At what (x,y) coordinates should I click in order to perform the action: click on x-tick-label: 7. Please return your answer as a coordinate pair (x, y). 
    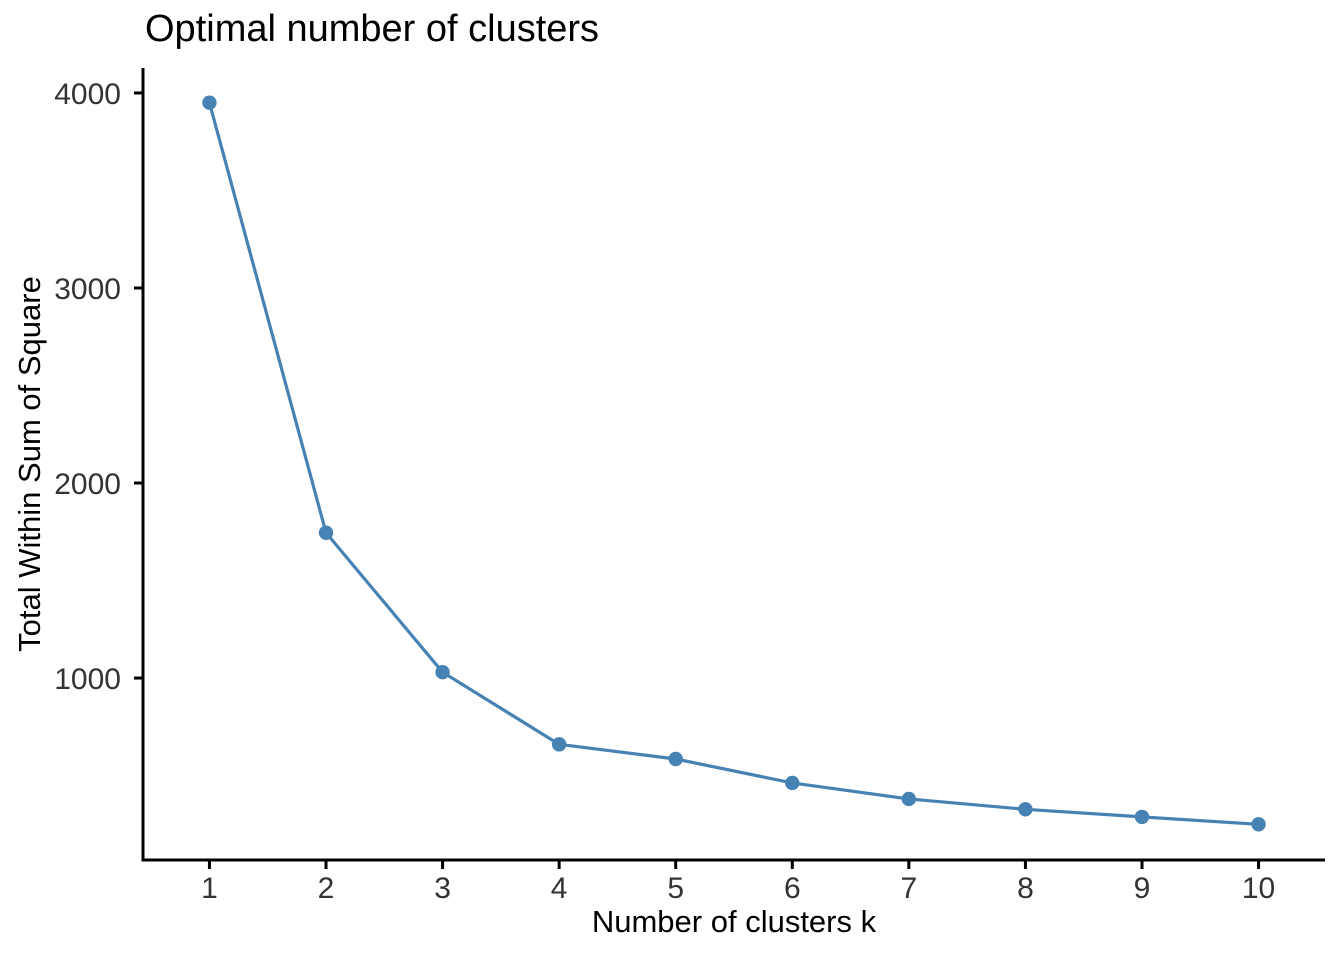
    Looking at the image, I should click on (909, 888).